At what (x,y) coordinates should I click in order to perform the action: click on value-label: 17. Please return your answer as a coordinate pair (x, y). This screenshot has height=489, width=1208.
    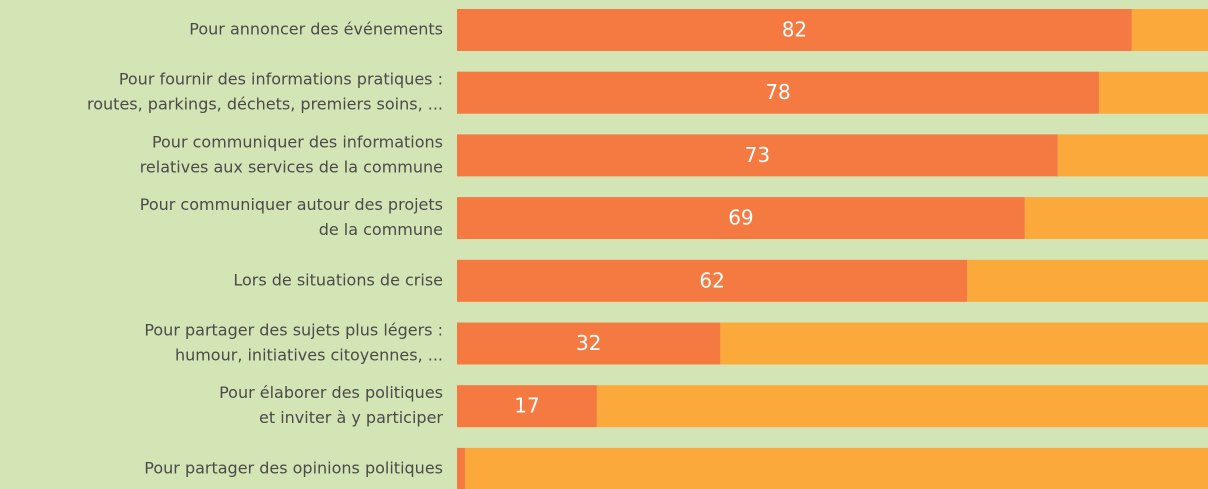
    Looking at the image, I should click on (526, 406).